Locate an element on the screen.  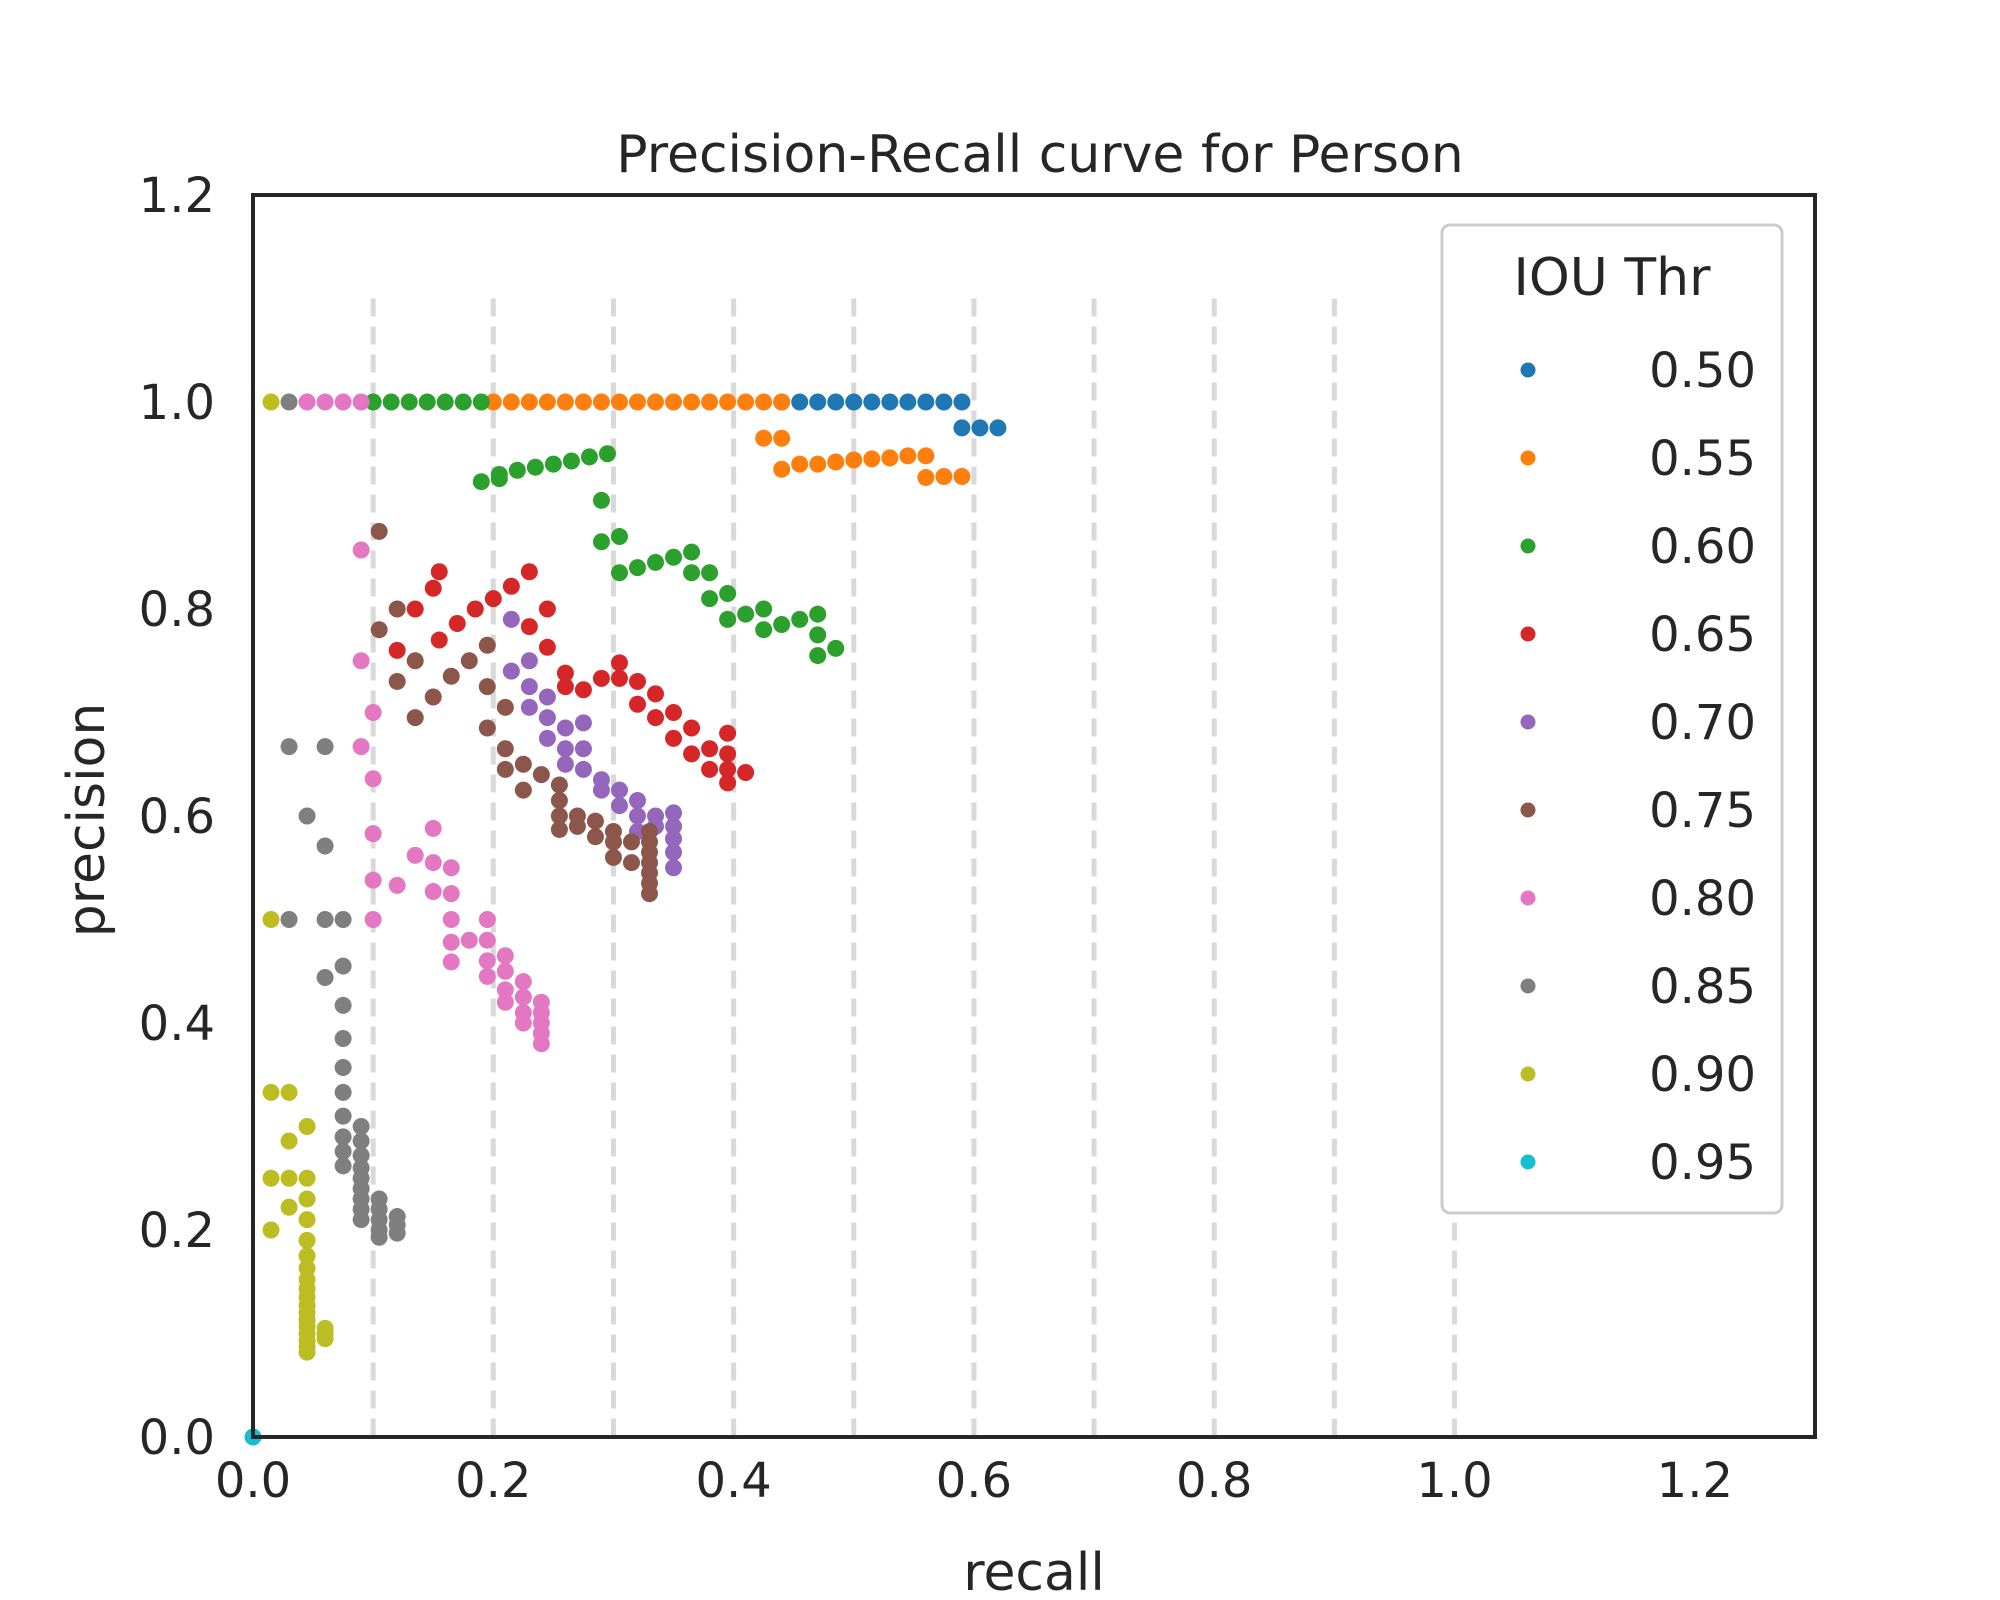
legend-label: 0.55 is located at coordinates (1702, 459).